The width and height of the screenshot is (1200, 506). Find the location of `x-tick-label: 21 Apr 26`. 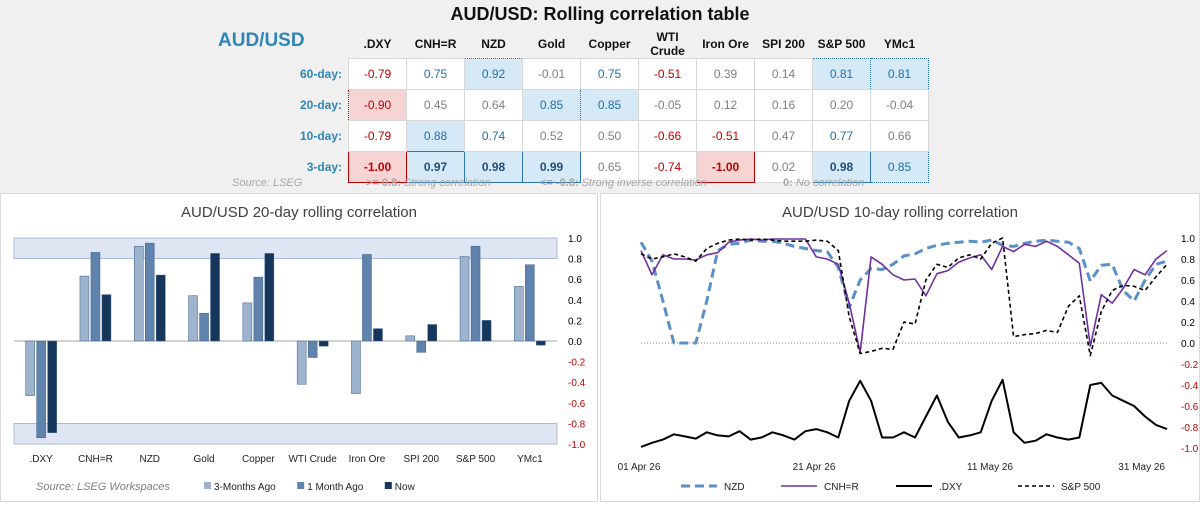

x-tick-label: 21 Apr 26 is located at coordinates (814, 467).